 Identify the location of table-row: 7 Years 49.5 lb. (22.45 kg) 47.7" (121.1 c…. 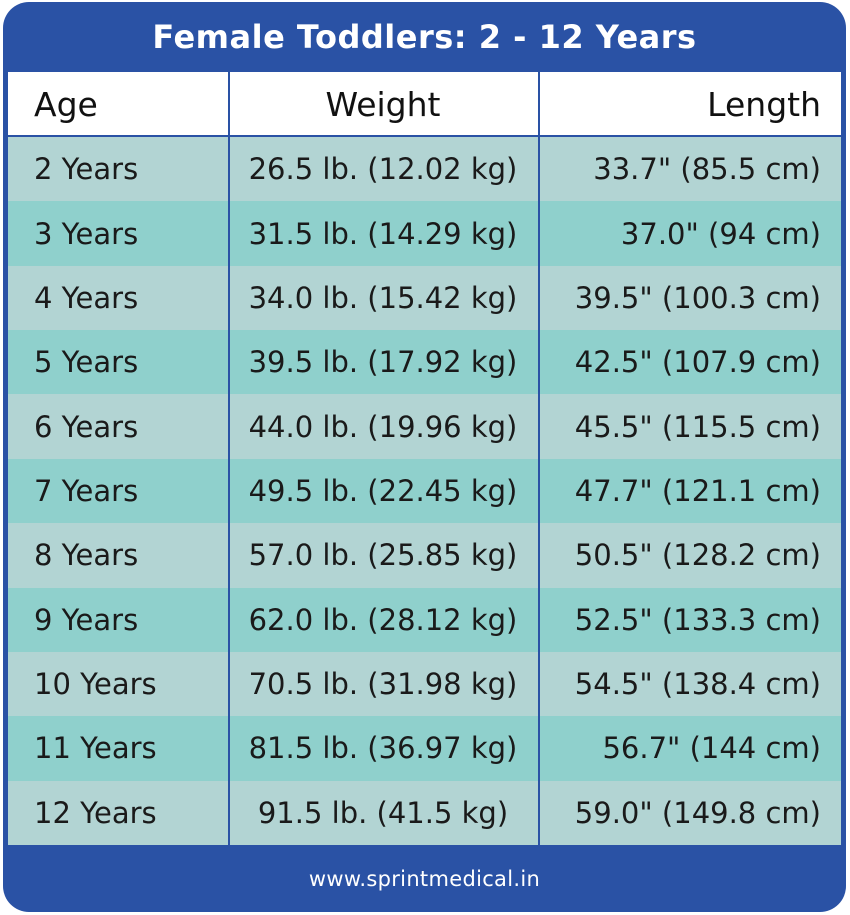
(424, 491).